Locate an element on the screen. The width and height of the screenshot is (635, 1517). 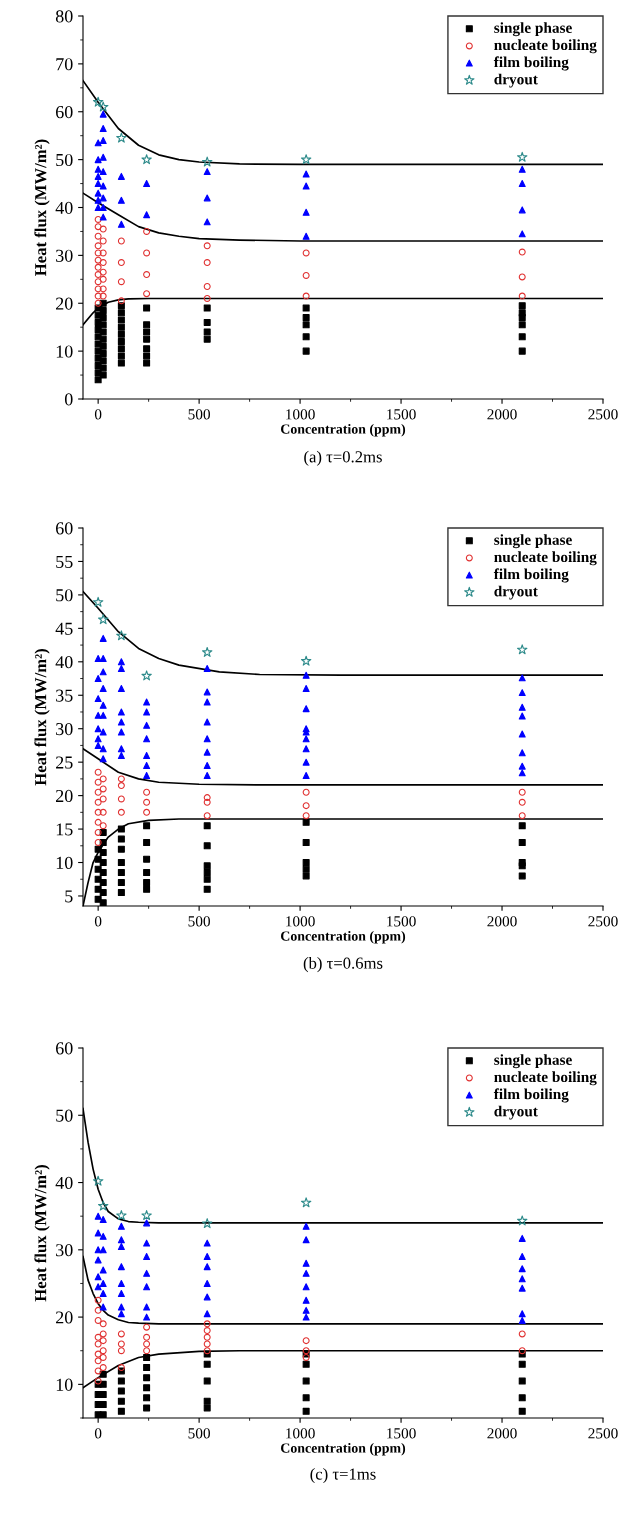
y-tick-label: 35 is located at coordinates (64, 695).